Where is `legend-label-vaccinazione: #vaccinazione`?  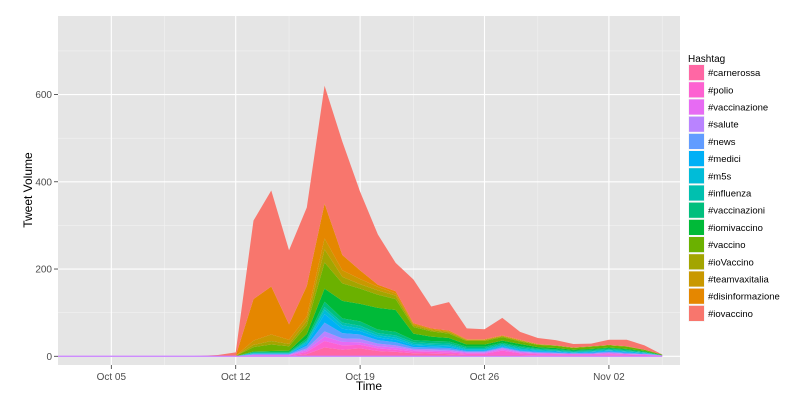 legend-label-vaccinazione: #vaccinazione is located at coordinates (738, 108).